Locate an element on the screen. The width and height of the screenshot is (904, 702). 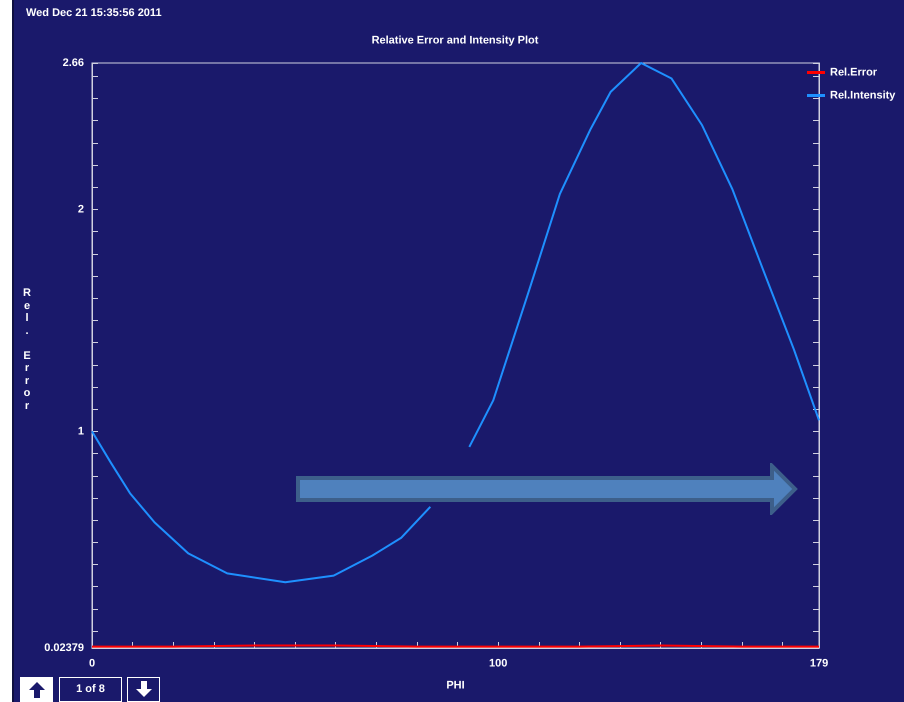
y-tick-label: 2 is located at coordinates (81, 209).